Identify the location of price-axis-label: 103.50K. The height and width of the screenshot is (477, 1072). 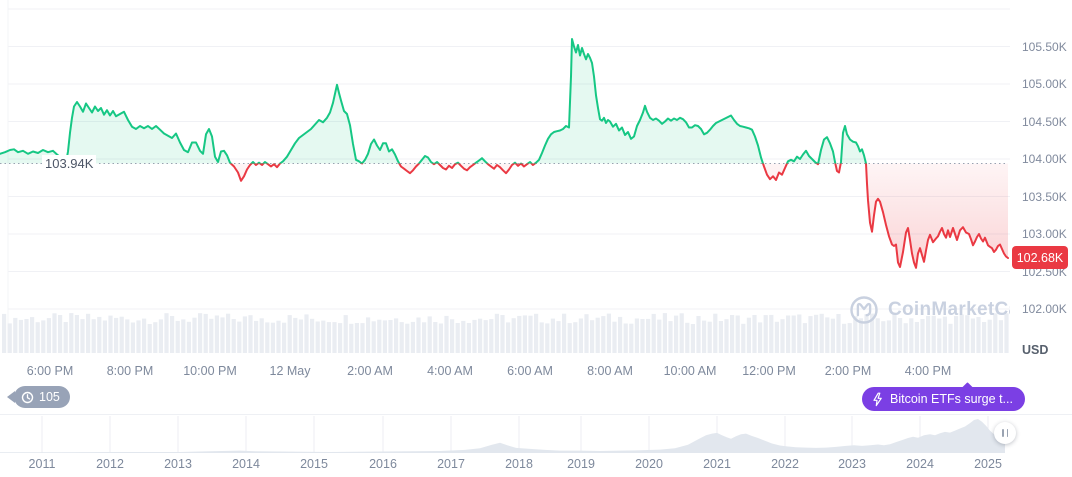
(1044, 196).